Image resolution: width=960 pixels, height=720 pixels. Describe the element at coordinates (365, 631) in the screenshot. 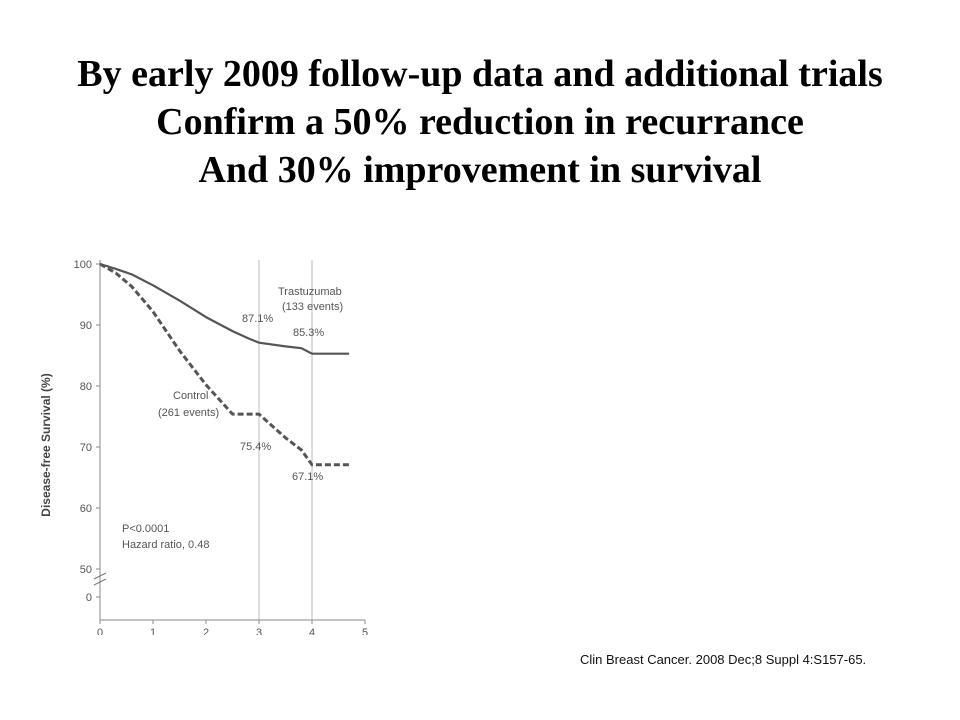

I see `x-tick-label: 5` at that location.